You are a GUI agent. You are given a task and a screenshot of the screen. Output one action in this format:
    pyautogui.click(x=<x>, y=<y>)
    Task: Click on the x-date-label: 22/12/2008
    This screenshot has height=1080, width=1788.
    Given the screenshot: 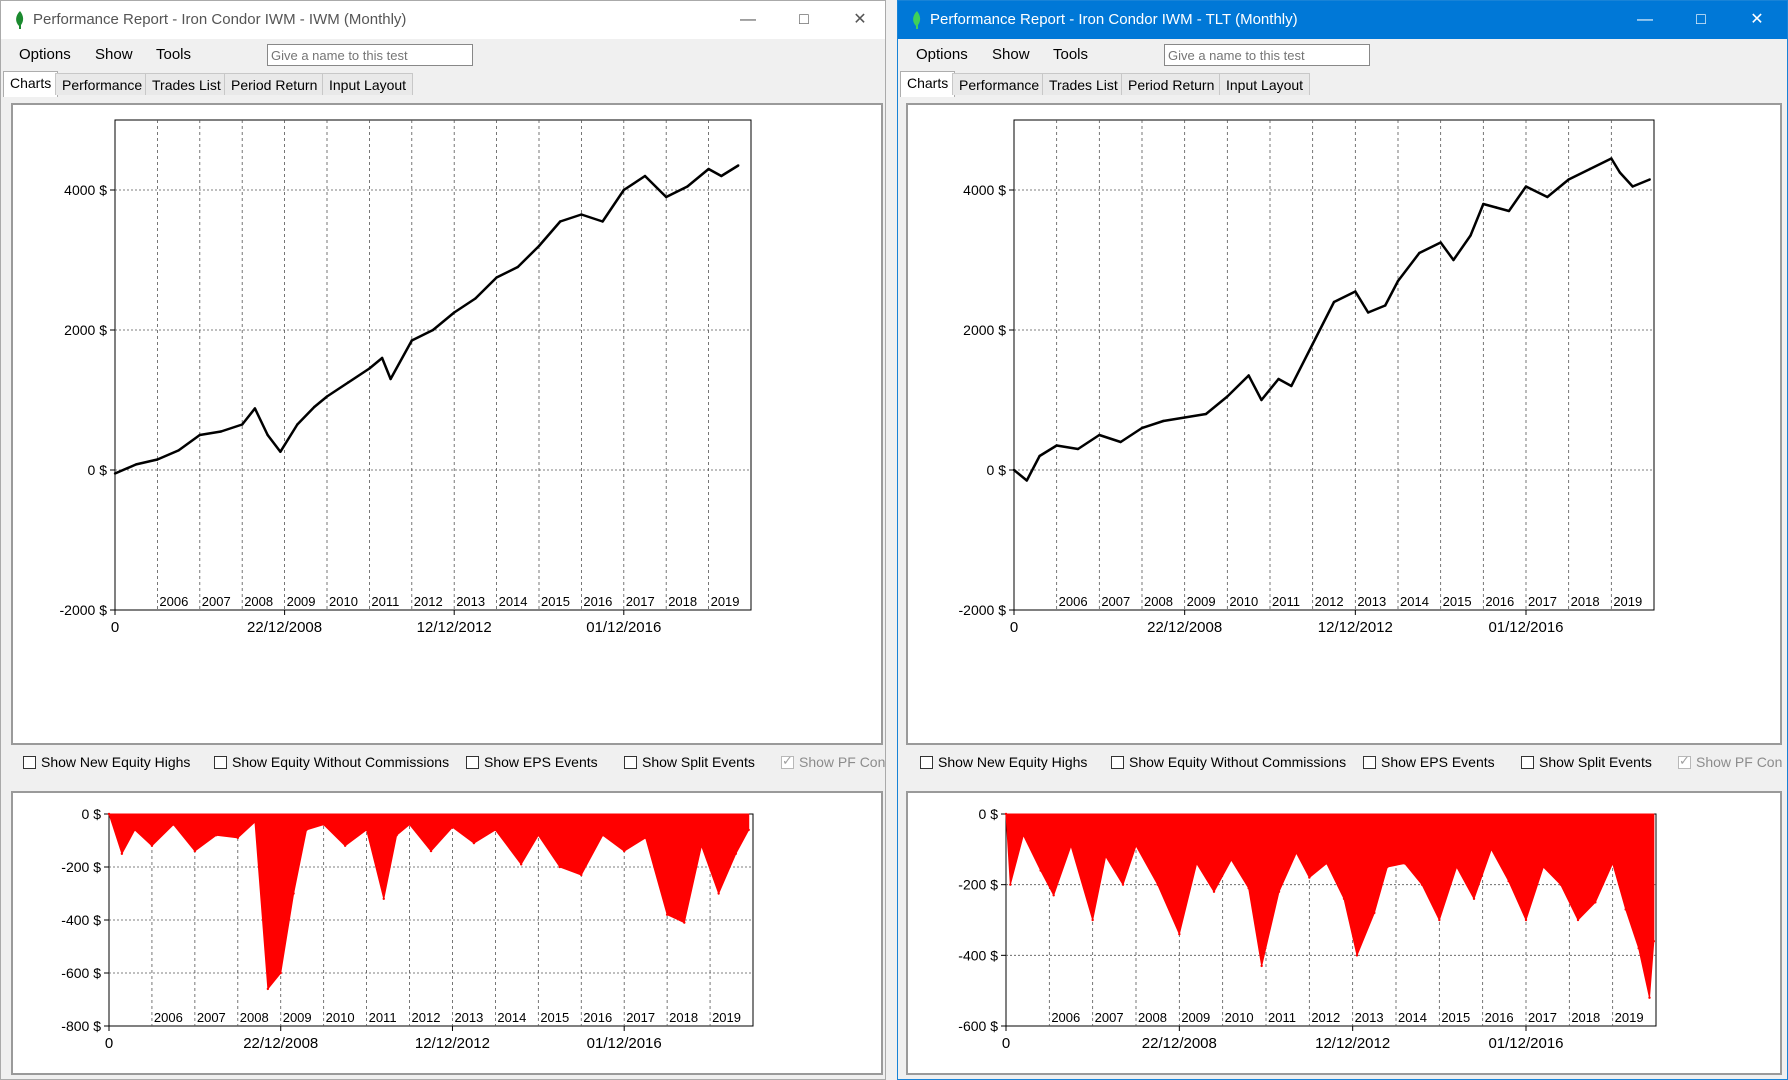 What is the action you would take?
    pyautogui.click(x=280, y=1043)
    